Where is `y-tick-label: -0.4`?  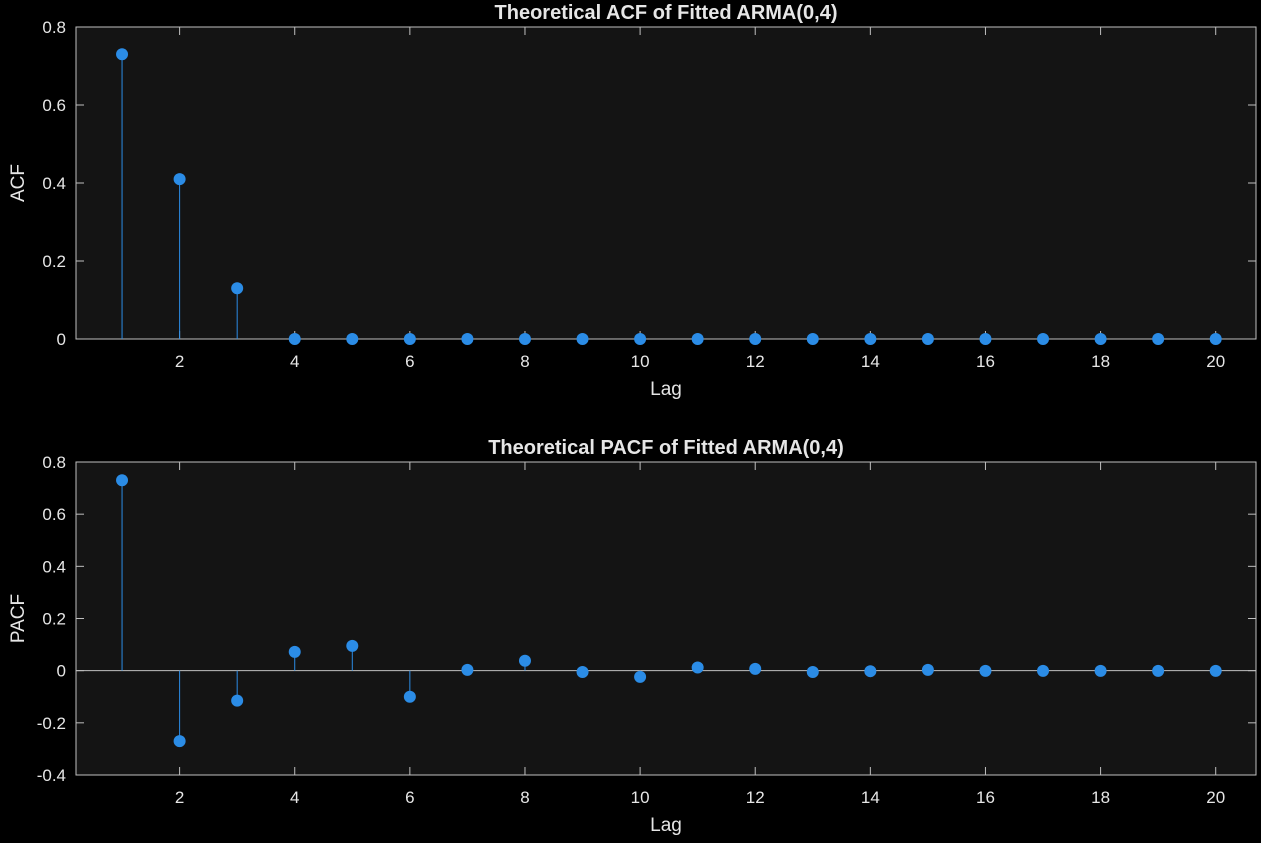 y-tick-label: -0.4 is located at coordinates (51, 775).